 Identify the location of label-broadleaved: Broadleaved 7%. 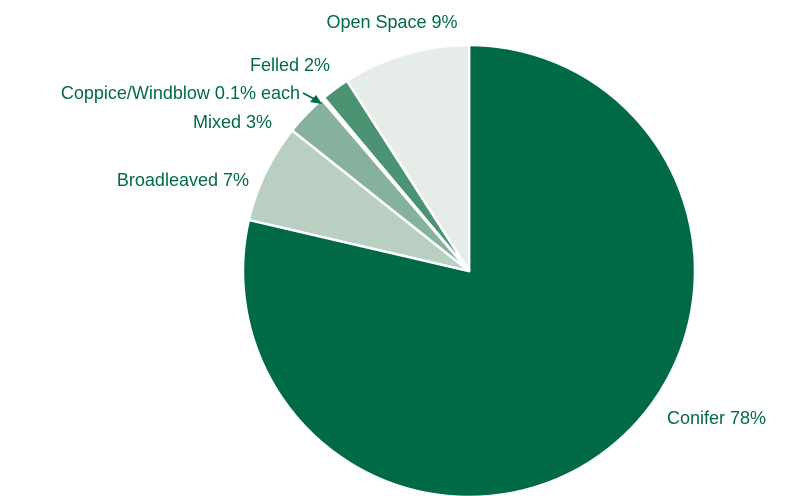
(183, 180).